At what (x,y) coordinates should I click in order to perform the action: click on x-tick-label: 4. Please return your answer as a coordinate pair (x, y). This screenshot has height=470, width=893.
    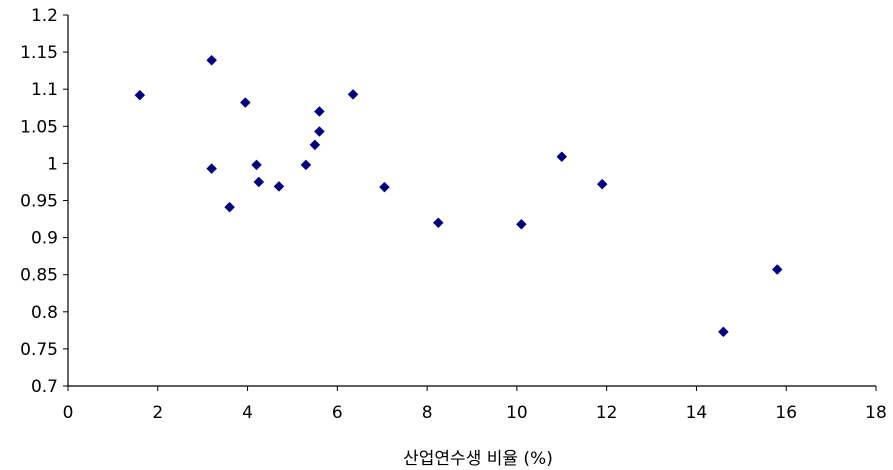
    Looking at the image, I should click on (247, 413).